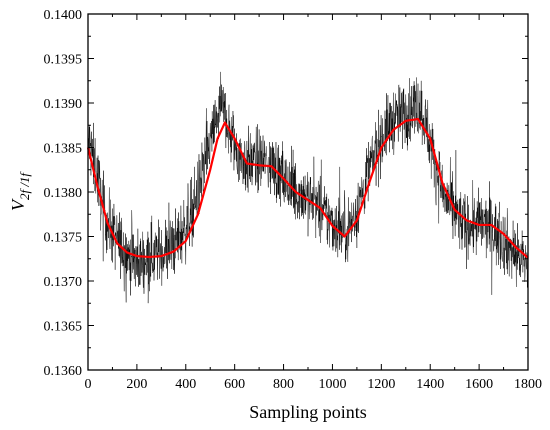  What do you see at coordinates (63, 193) in the screenshot?
I see `y-tick-label: 0.1380` at bounding box center [63, 193].